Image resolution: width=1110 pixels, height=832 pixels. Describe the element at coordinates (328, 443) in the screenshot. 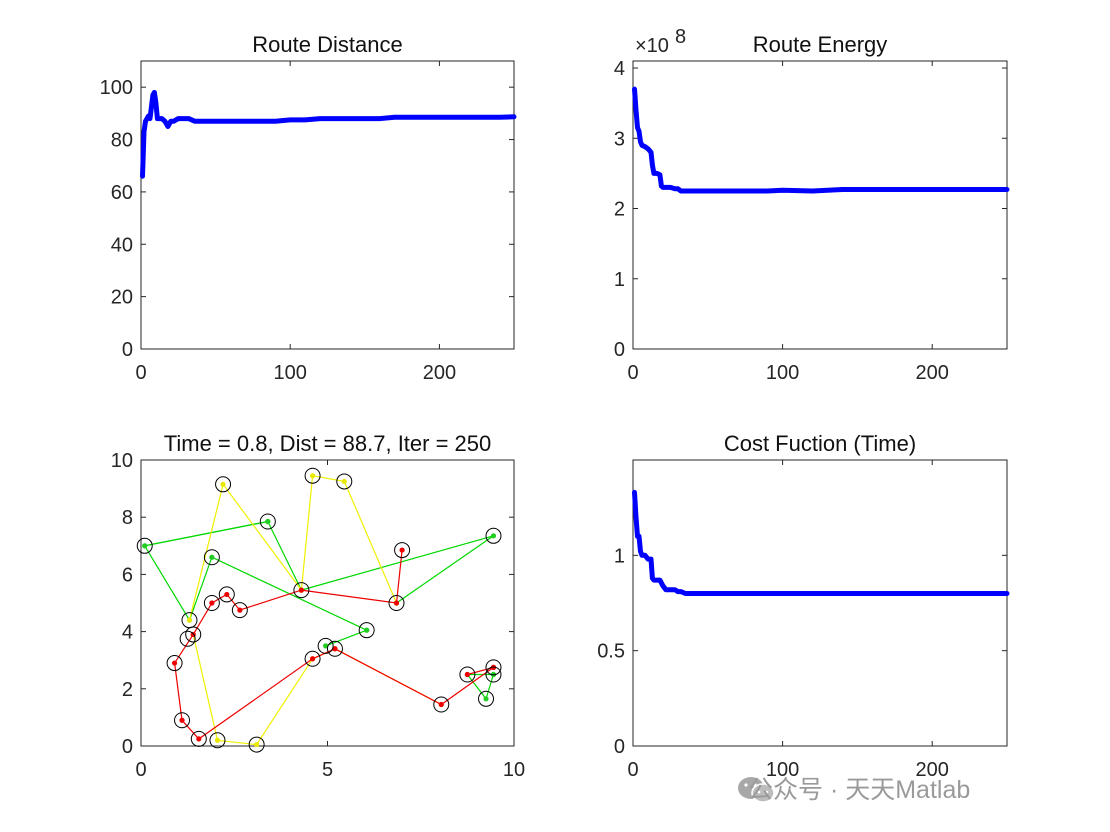

I see `chart-title: Time = 0.8, Dist = 88.7, Iter = 250` at that location.